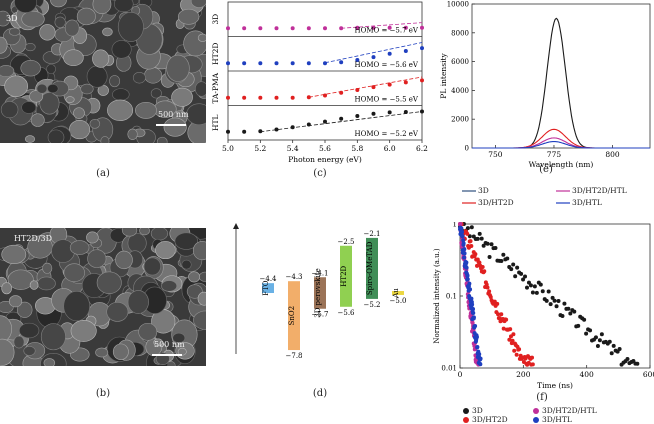 The width and height of the screenshot is (654, 424). Describe the element at coordinates (325, 159) in the screenshot. I see `x-axis-label: Photon energy (eV)` at that location.